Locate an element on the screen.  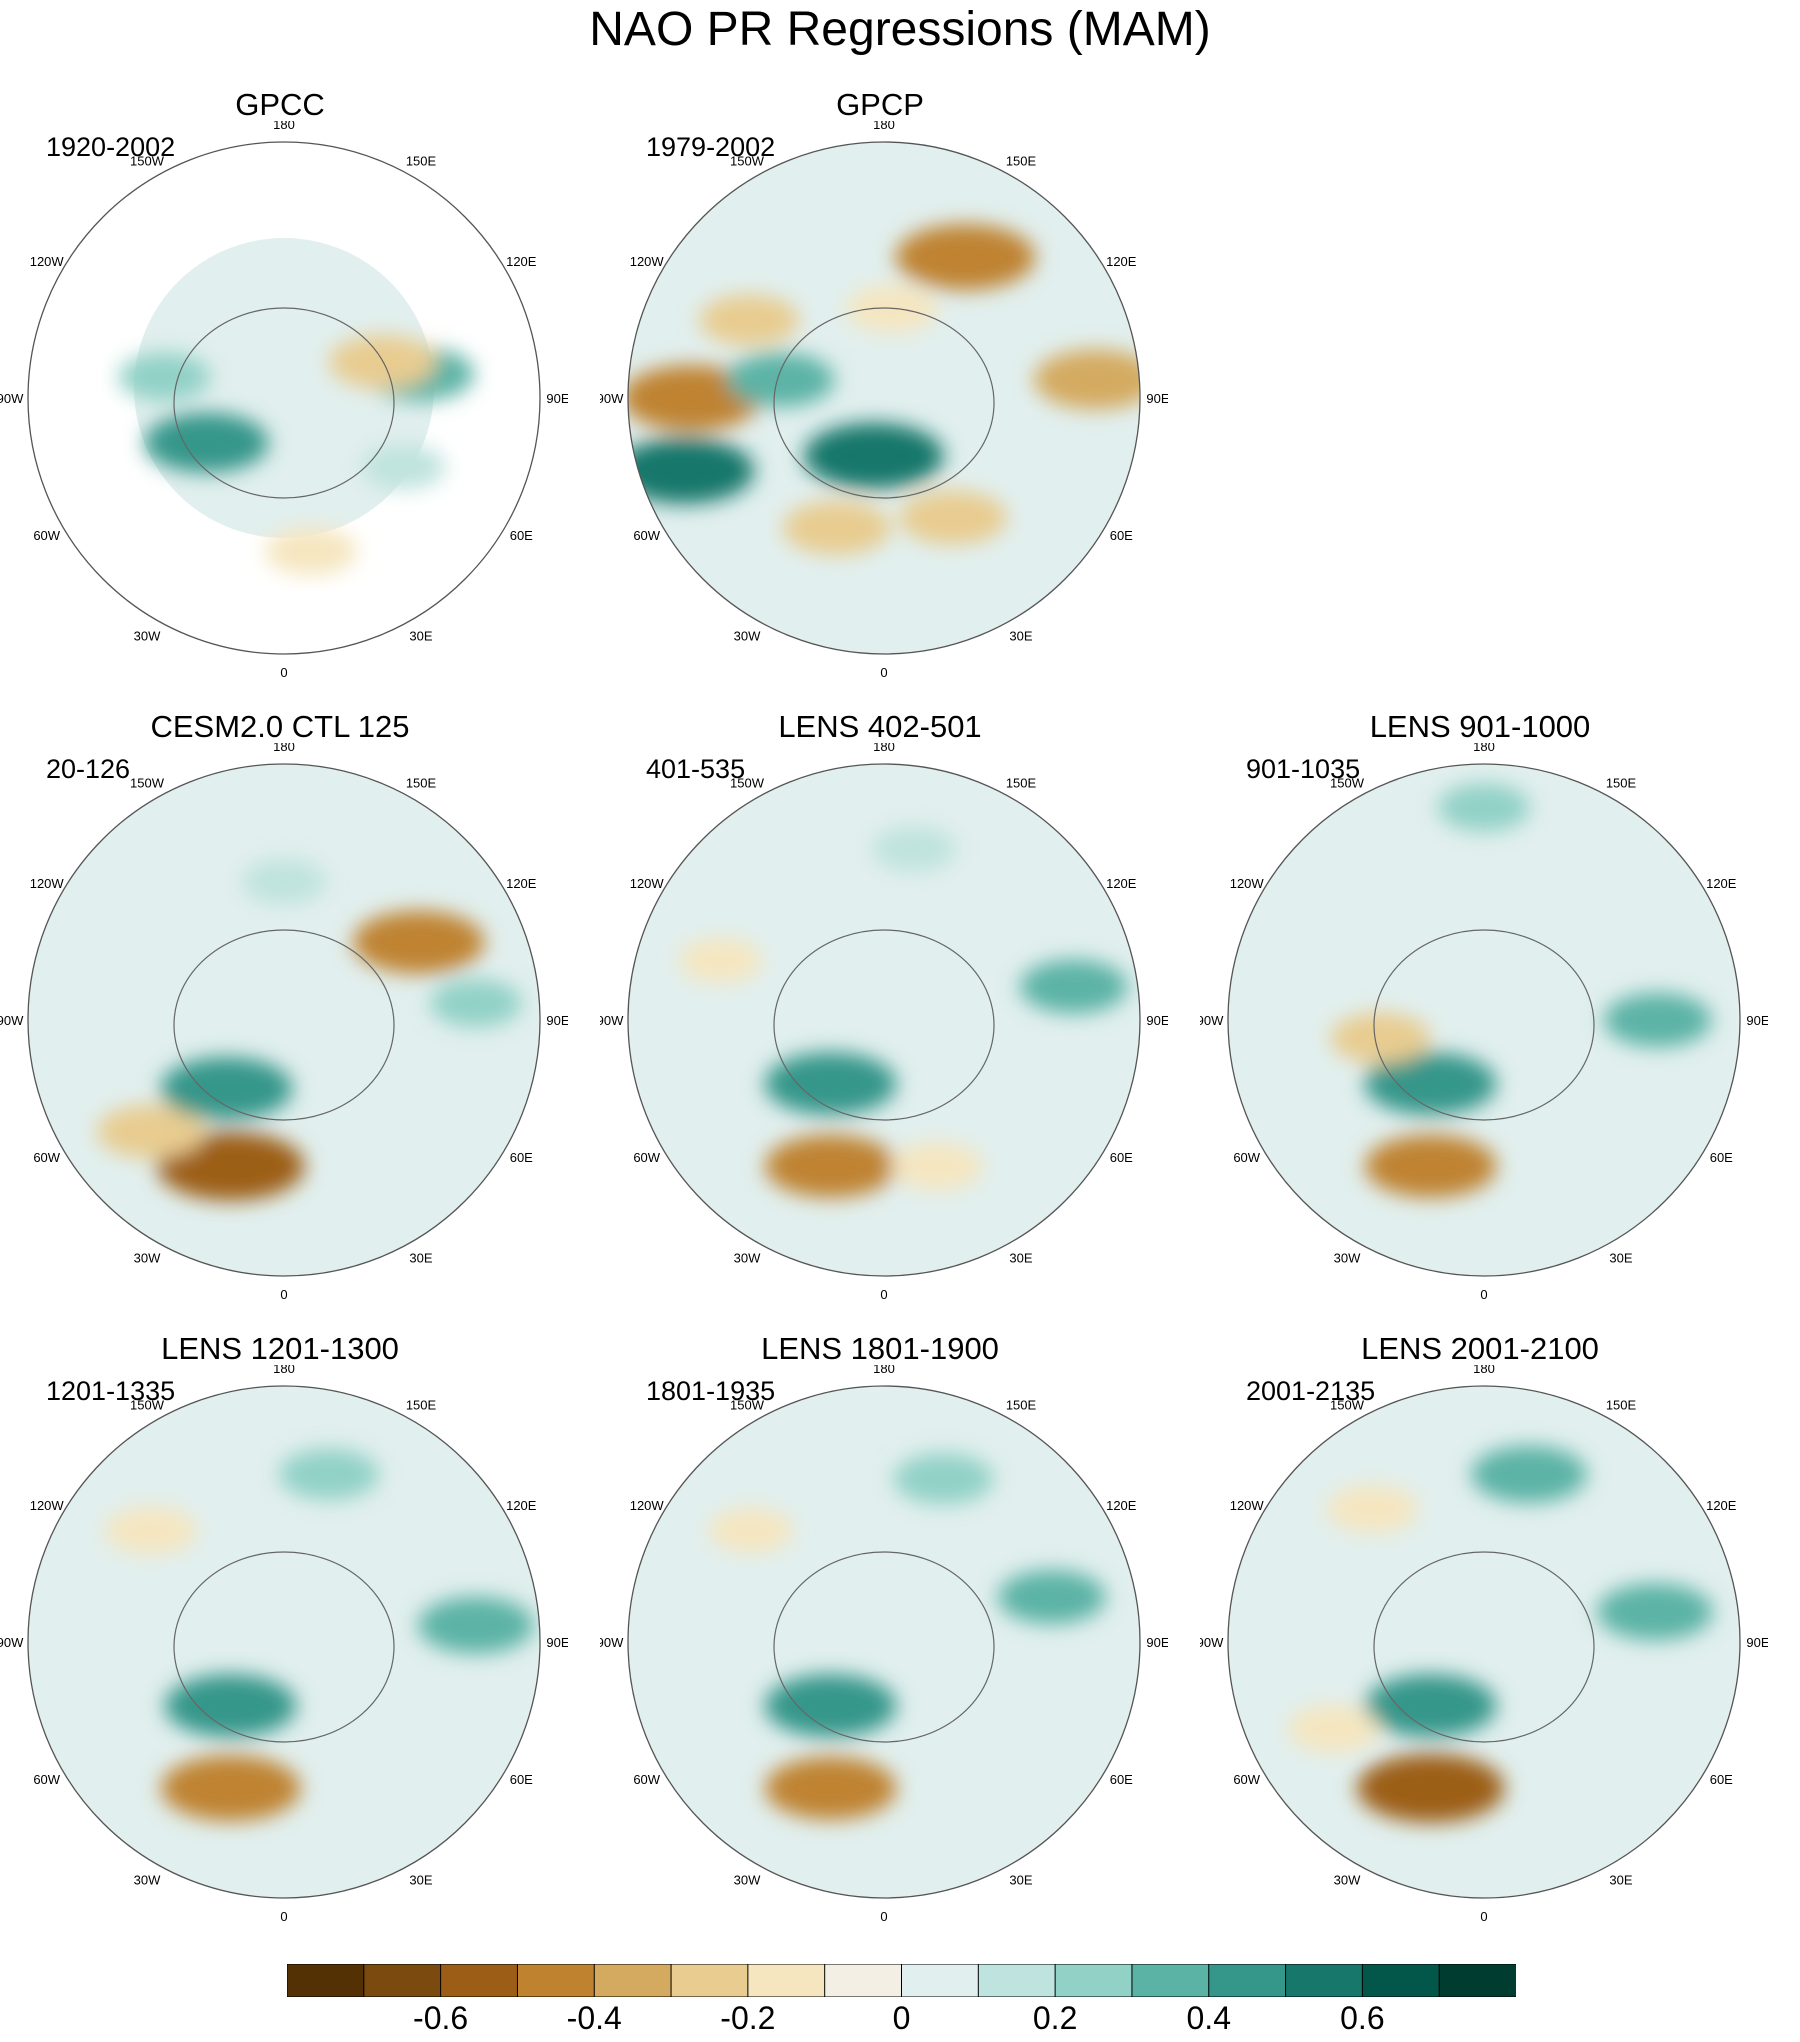
panel-years: 1801-1935 is located at coordinates (711, 1391).